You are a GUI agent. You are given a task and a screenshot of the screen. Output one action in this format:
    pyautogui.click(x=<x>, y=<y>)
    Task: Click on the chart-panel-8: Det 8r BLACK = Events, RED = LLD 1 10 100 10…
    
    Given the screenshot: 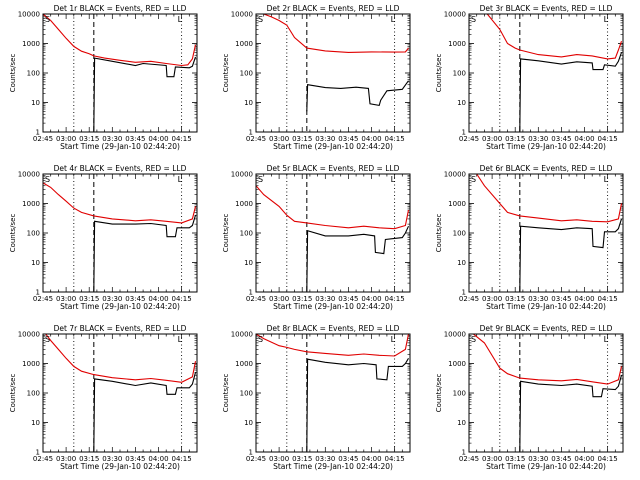 What is the action you would take?
    pyautogui.click(x=316, y=397)
    